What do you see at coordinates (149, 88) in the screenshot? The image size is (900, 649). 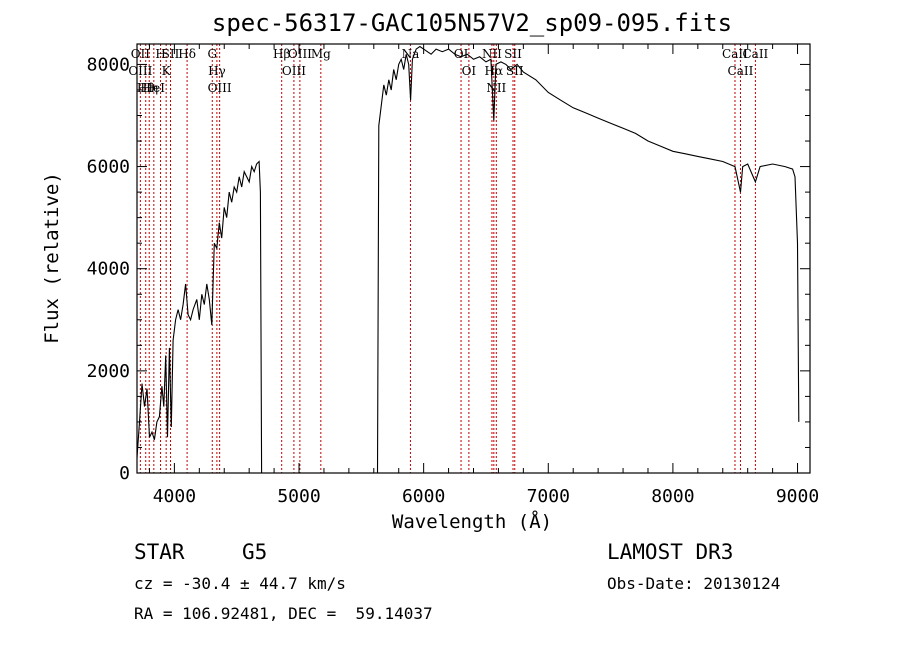 I see `spectral-line-label: Hη` at bounding box center [149, 88].